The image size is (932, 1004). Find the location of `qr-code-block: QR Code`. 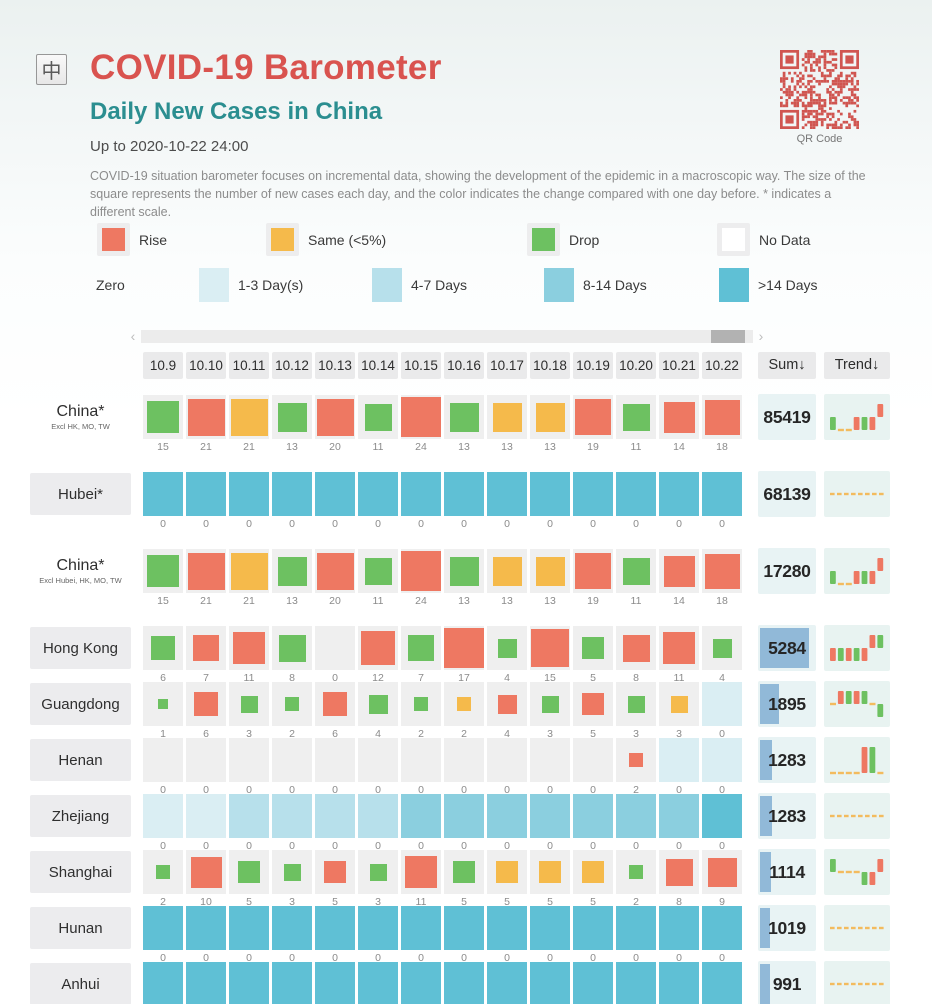

qr-code-block: QR Code is located at coordinates (819, 97).